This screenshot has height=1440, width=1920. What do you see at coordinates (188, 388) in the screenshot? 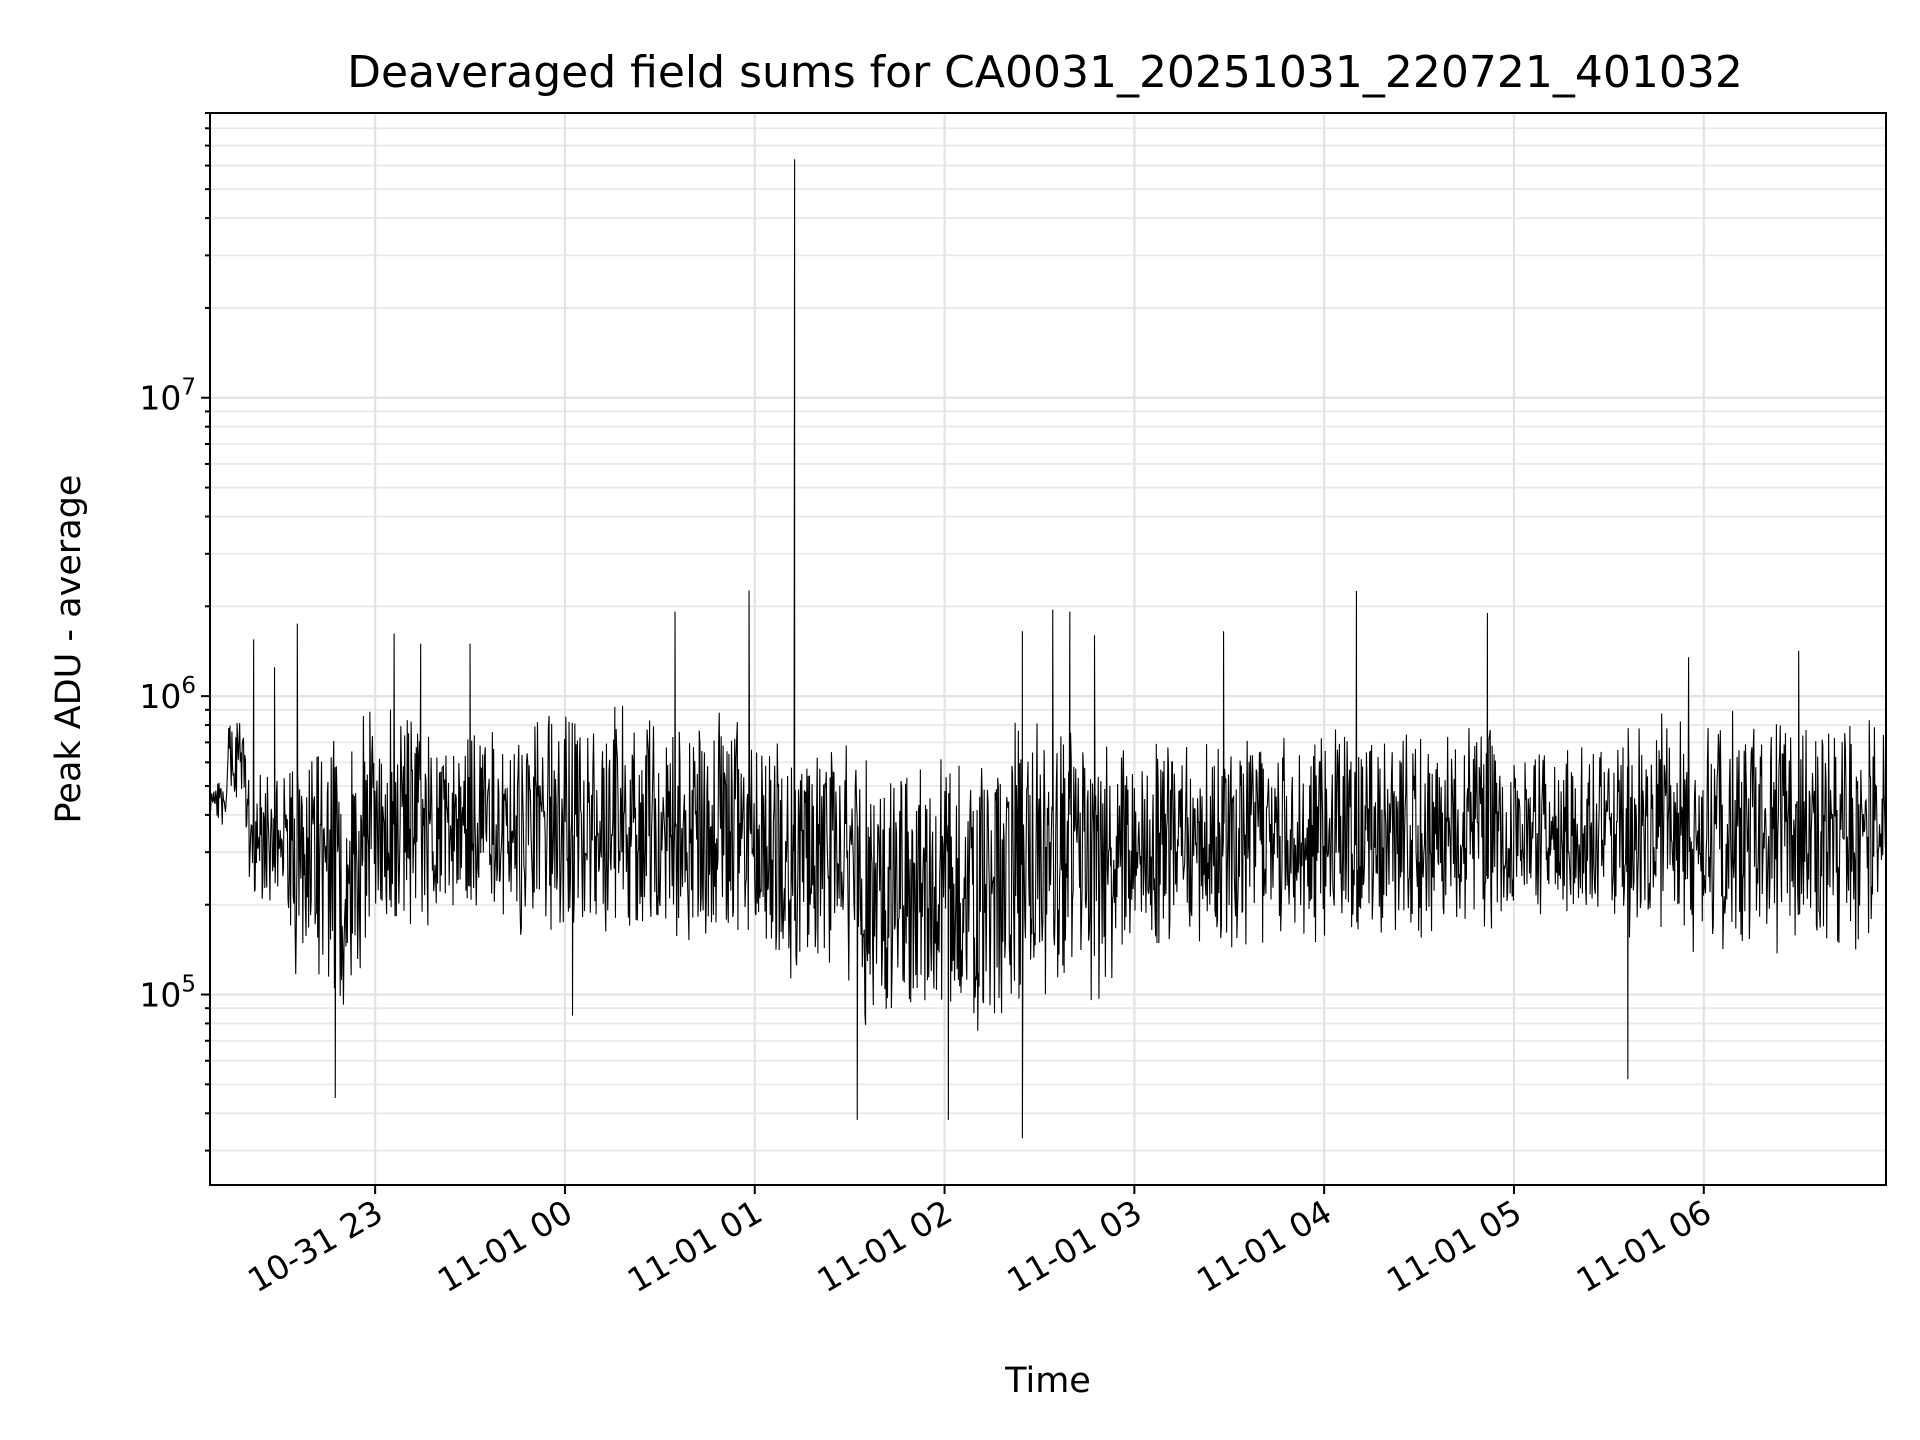
I see `y-tick-exponent: 7` at bounding box center [188, 388].